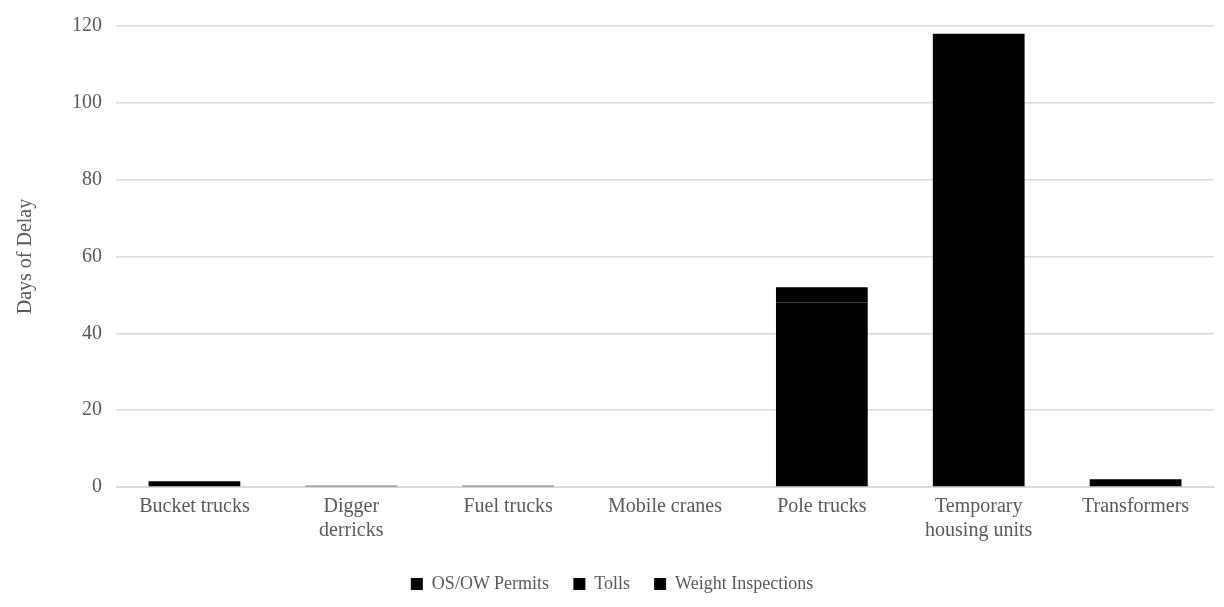 This screenshot has height=607, width=1224. I want to click on y-tick-label: 40, so click(92, 331).